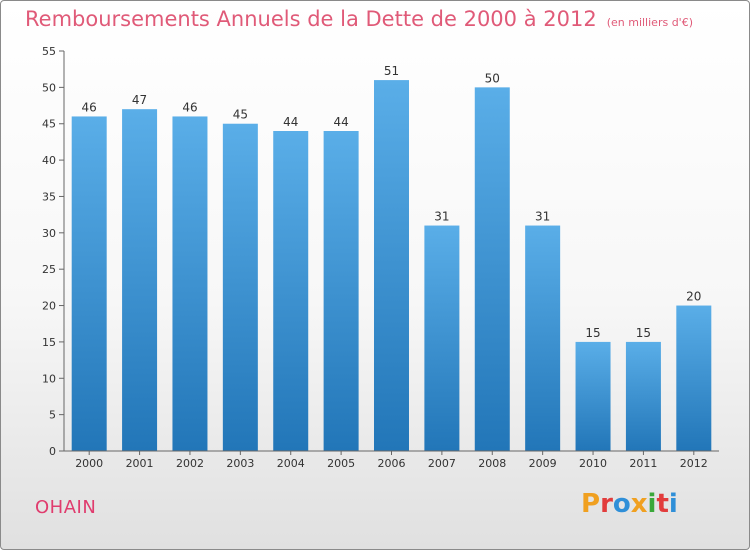 The width and height of the screenshot is (750, 550). Describe the element at coordinates (492, 78) in the screenshot. I see `data-label: 50` at that location.